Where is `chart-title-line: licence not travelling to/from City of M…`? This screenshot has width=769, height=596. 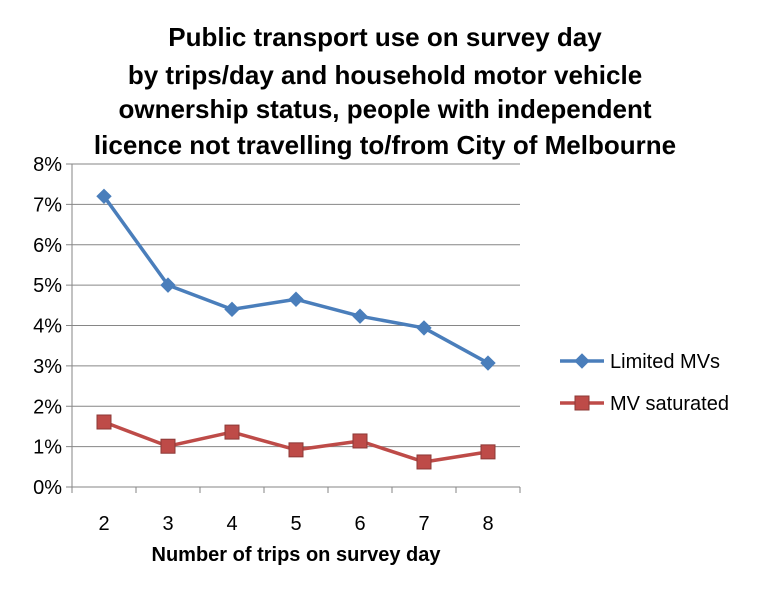
chart-title-line: licence not travelling to/from City of M… is located at coordinates (385, 145).